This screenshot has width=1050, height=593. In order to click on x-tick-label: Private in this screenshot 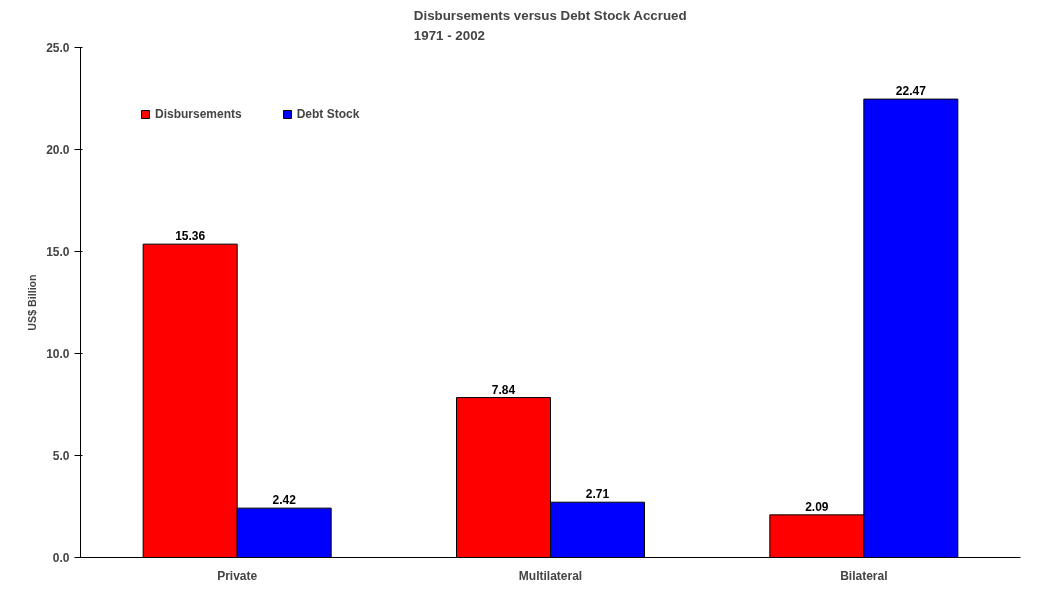, I will do `click(237, 575)`.